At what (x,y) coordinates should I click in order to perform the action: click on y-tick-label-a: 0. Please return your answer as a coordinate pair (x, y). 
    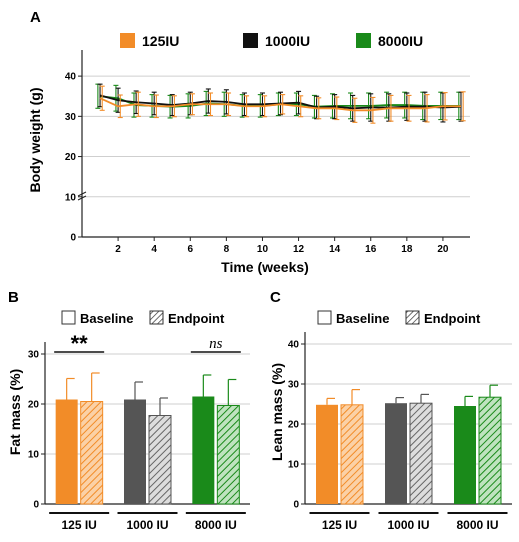
    Looking at the image, I should click on (73, 238).